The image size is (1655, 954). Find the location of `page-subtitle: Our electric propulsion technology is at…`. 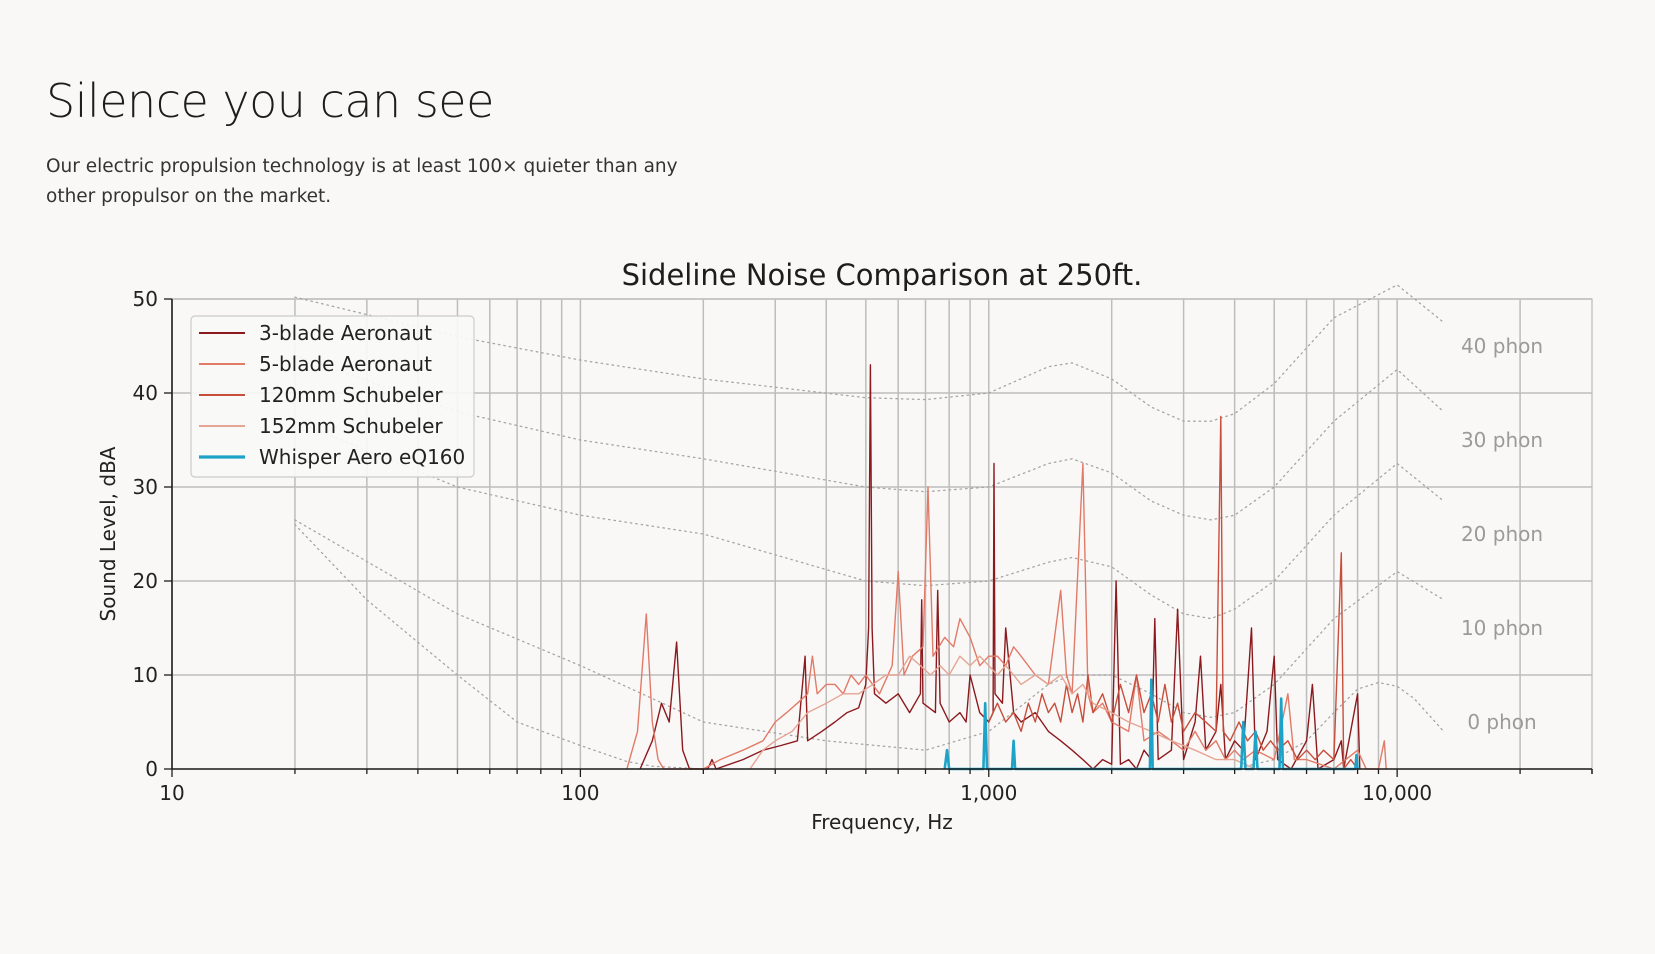

page-subtitle: Our electric propulsion technology is at… is located at coordinates (362, 181).